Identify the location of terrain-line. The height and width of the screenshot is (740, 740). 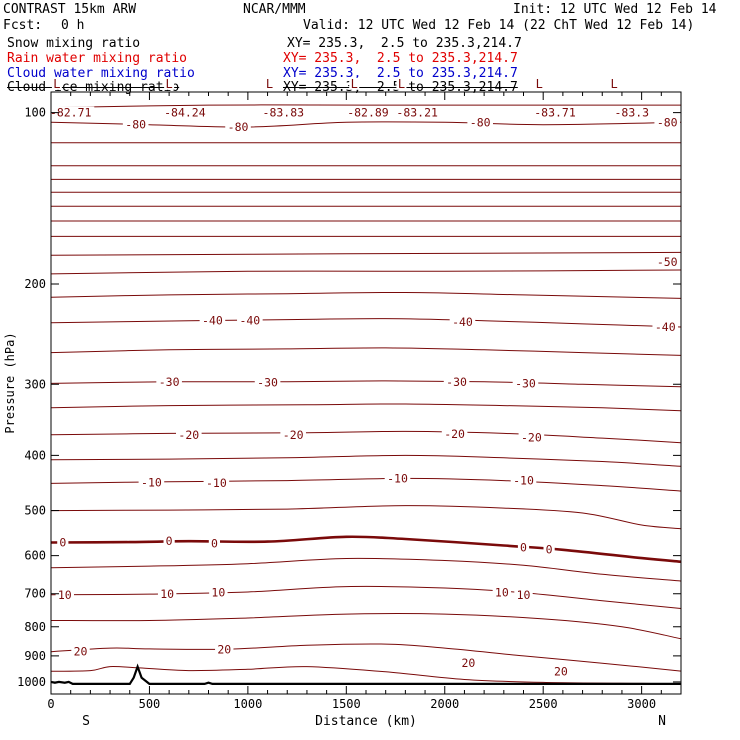
(365, 674).